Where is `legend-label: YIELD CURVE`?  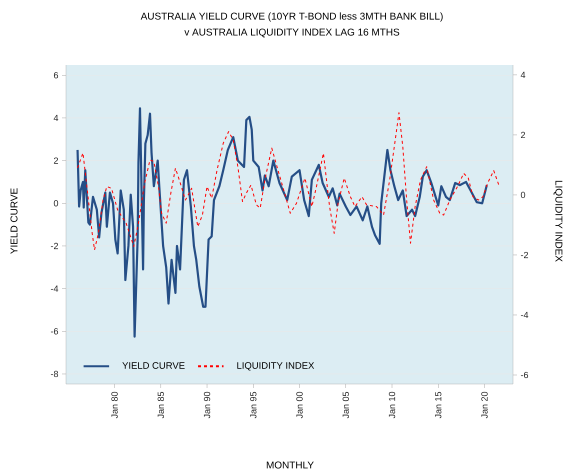
legend-label: YIELD CURVE is located at coordinates (153, 365).